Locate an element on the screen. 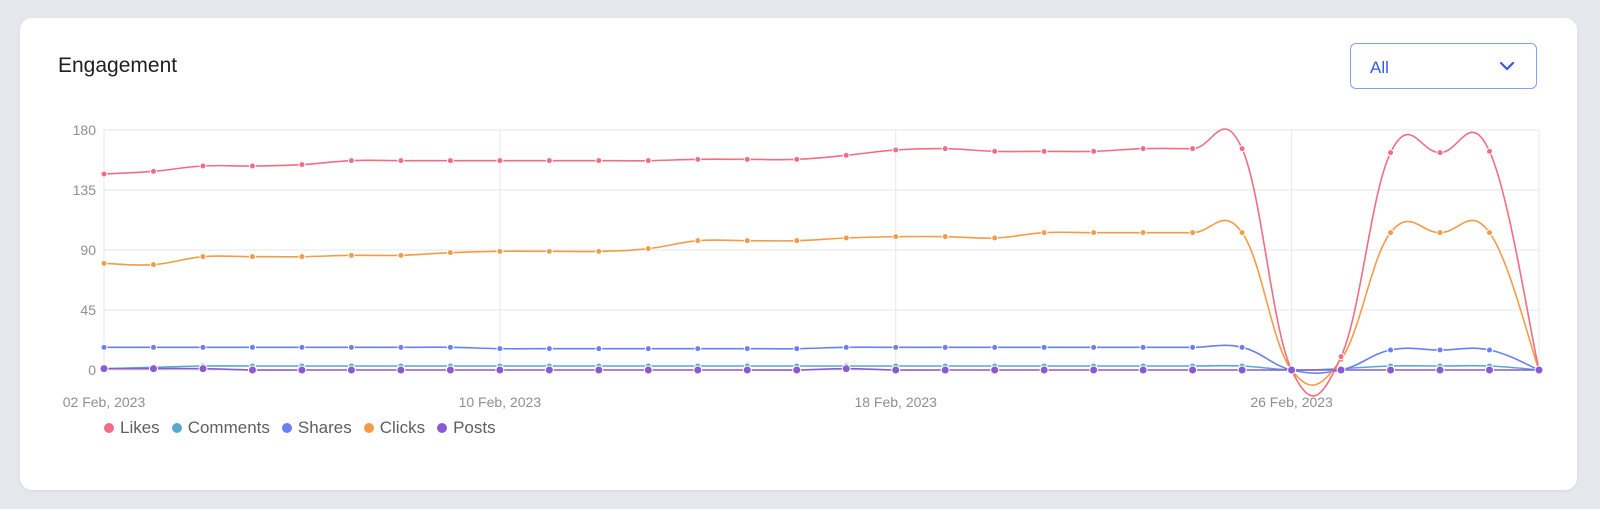 The height and width of the screenshot is (509, 1600). filter-dropdown: All is located at coordinates (1443, 66).